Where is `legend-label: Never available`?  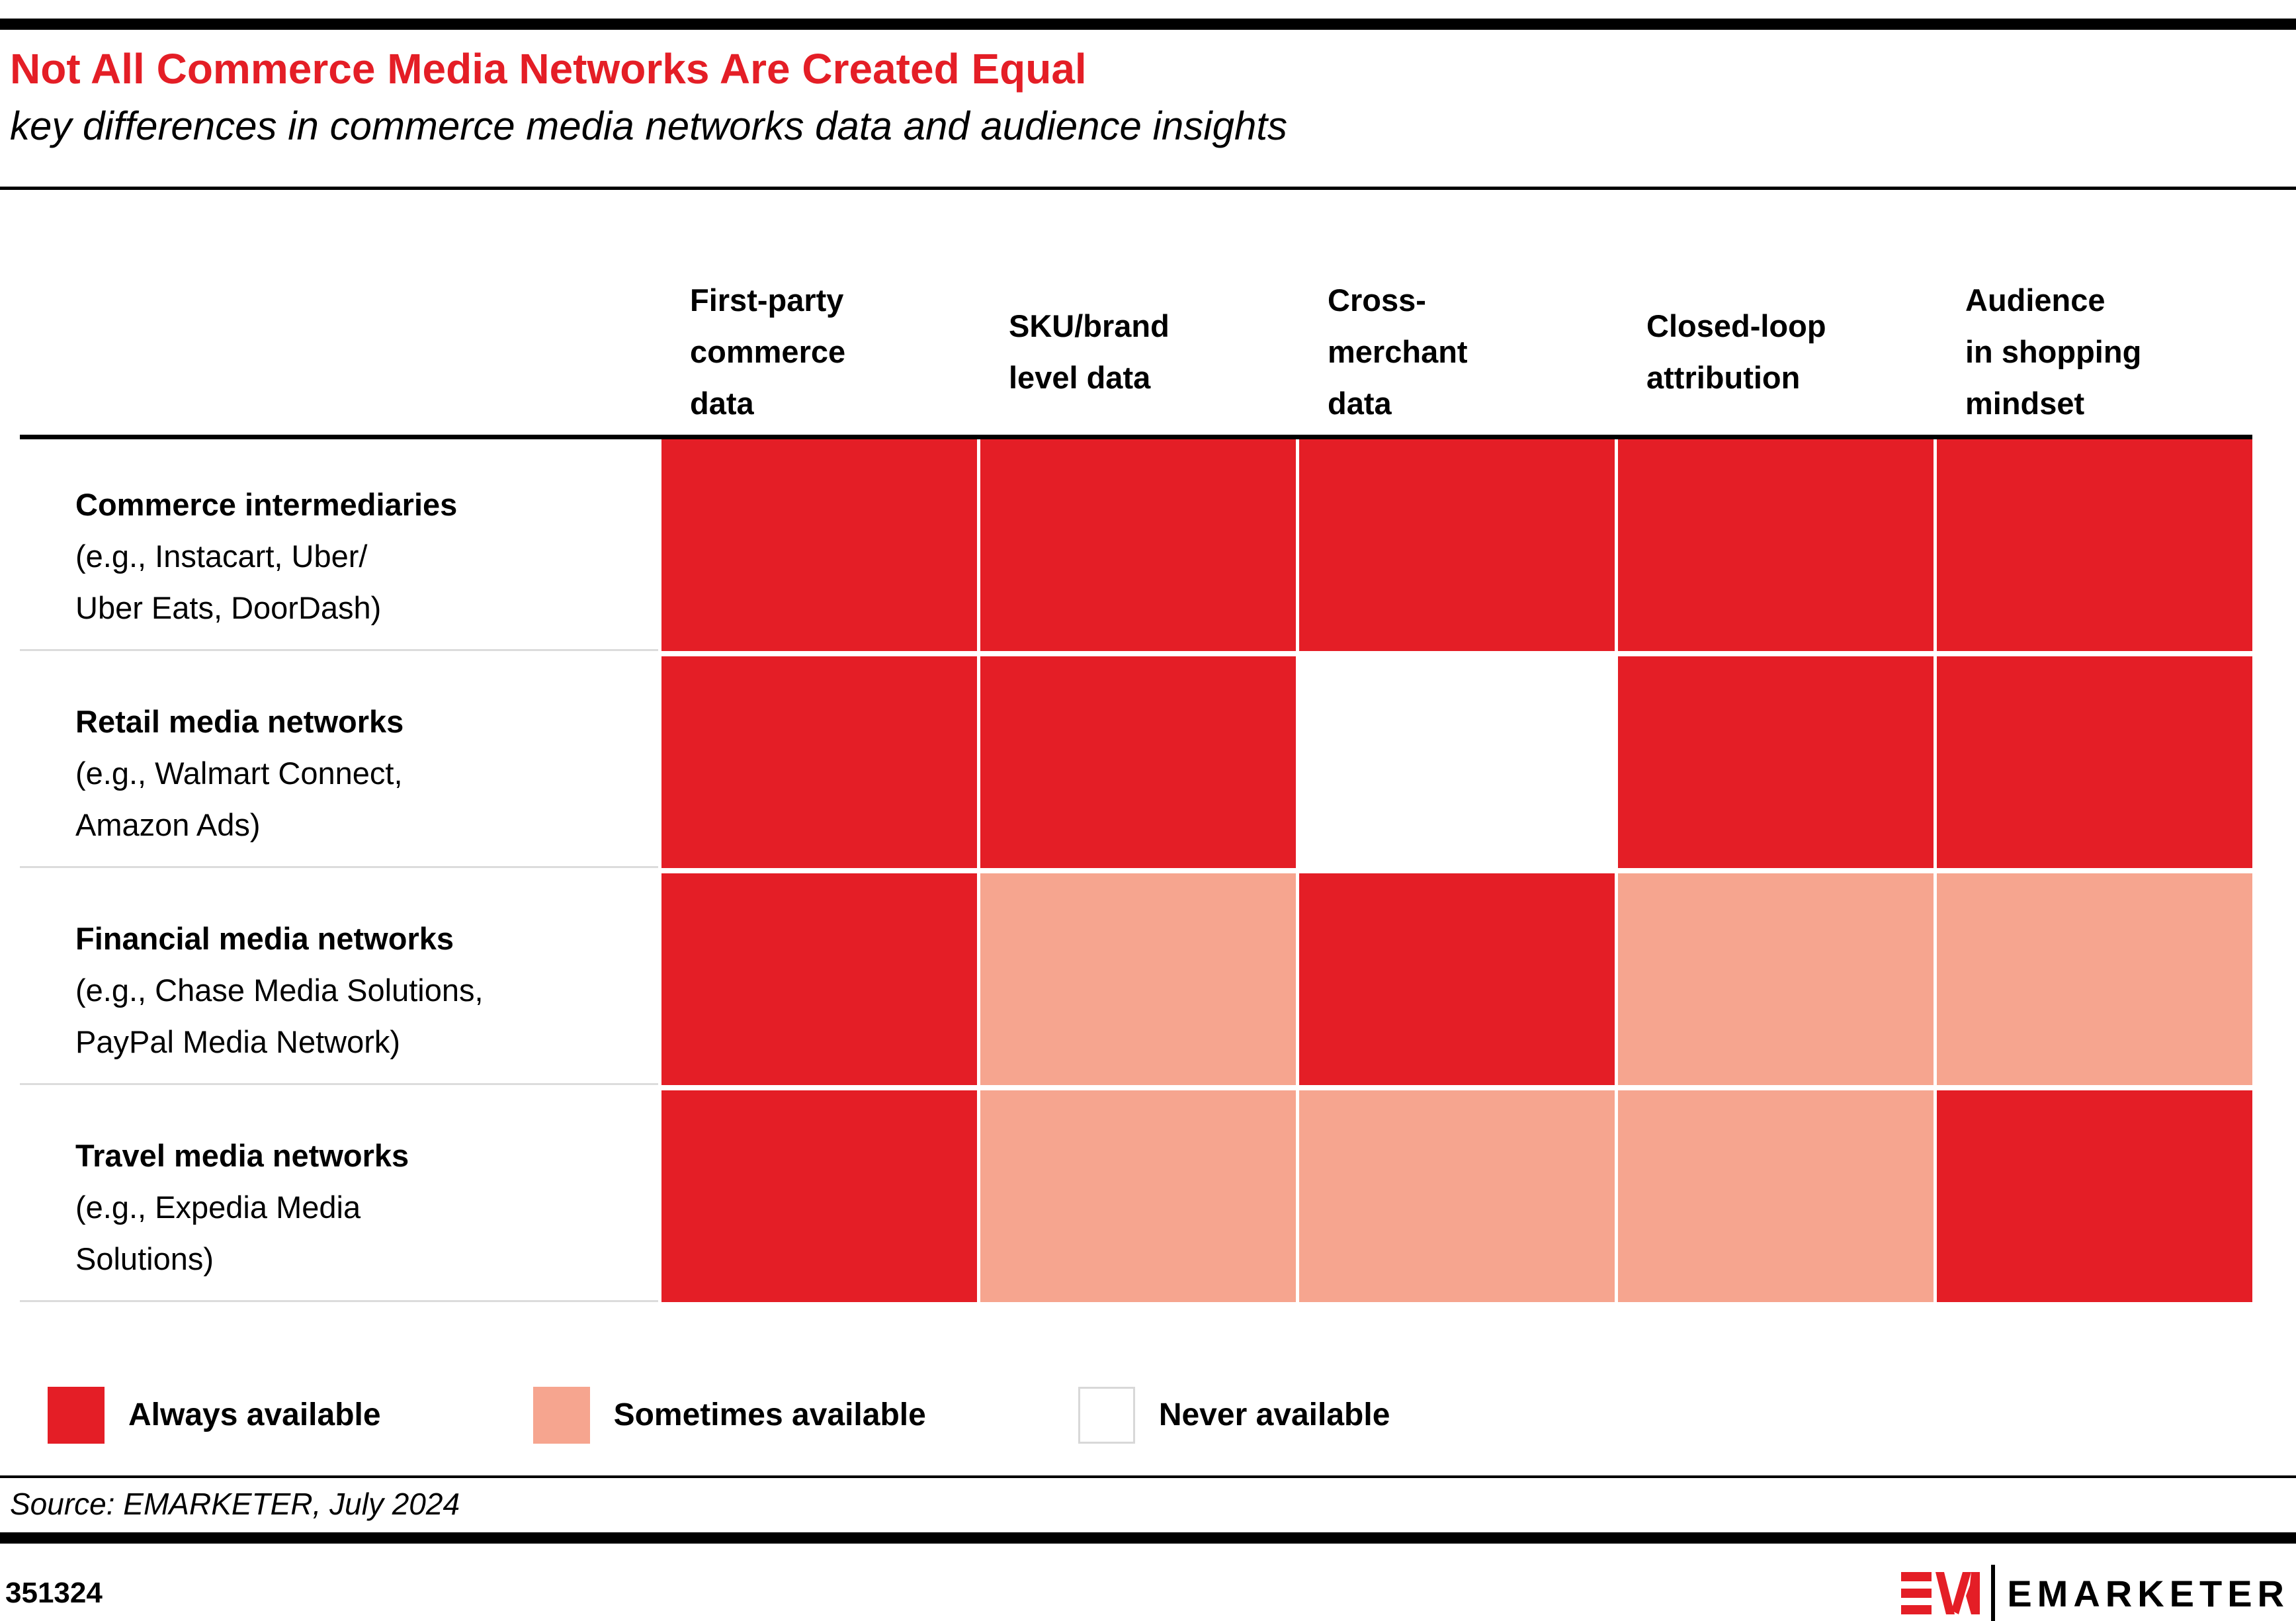 legend-label: Never available is located at coordinates (1274, 1415).